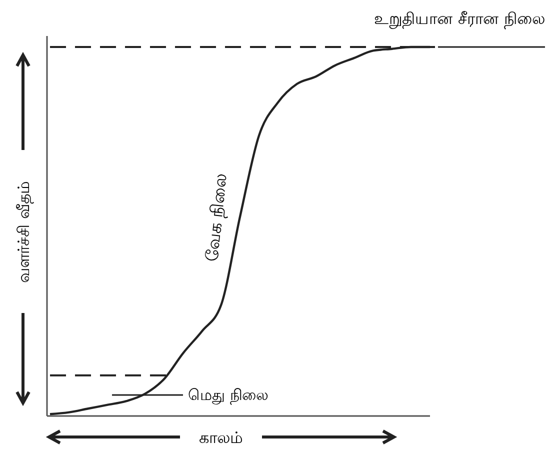 This screenshot has height=453, width=558. I want to click on annotation: வேக நிலை, so click(217, 217).